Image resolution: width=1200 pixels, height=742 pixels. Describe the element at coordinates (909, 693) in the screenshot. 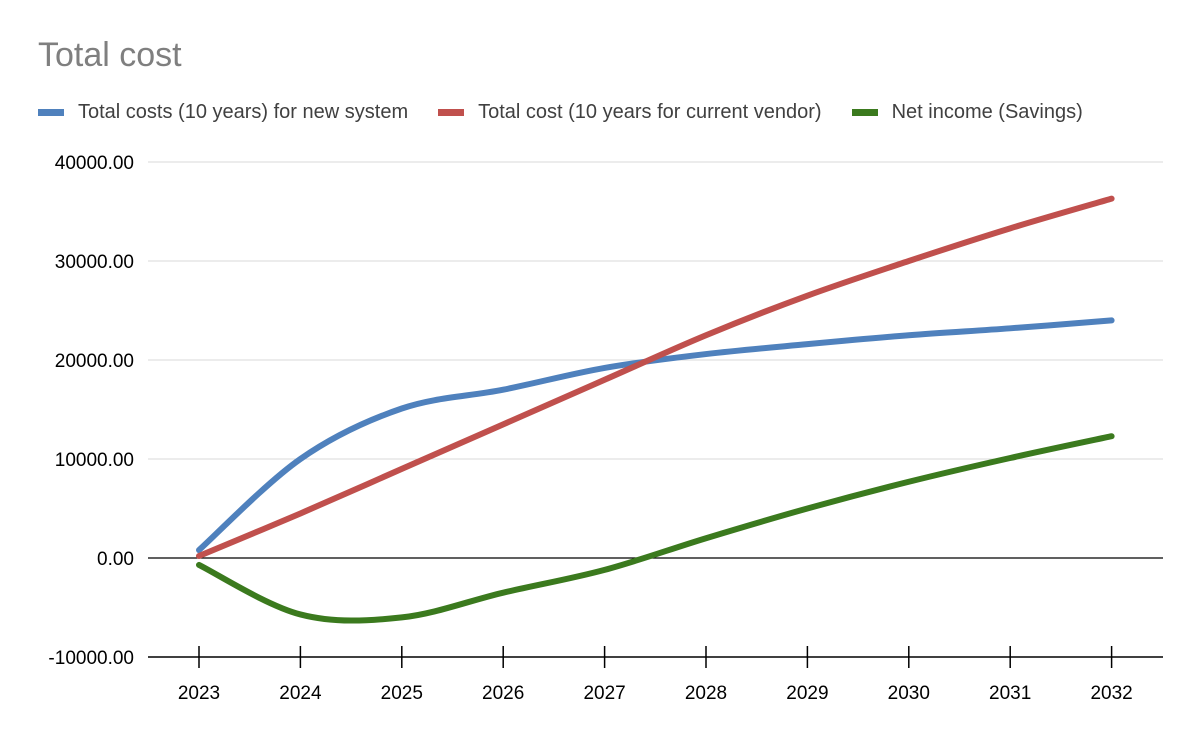

I see `x-tick-label: 2030` at that location.